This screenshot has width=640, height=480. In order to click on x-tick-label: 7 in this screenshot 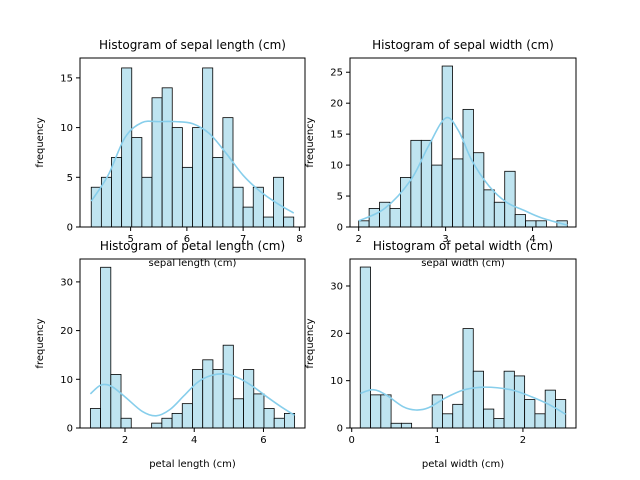, I will do `click(243, 239)`.